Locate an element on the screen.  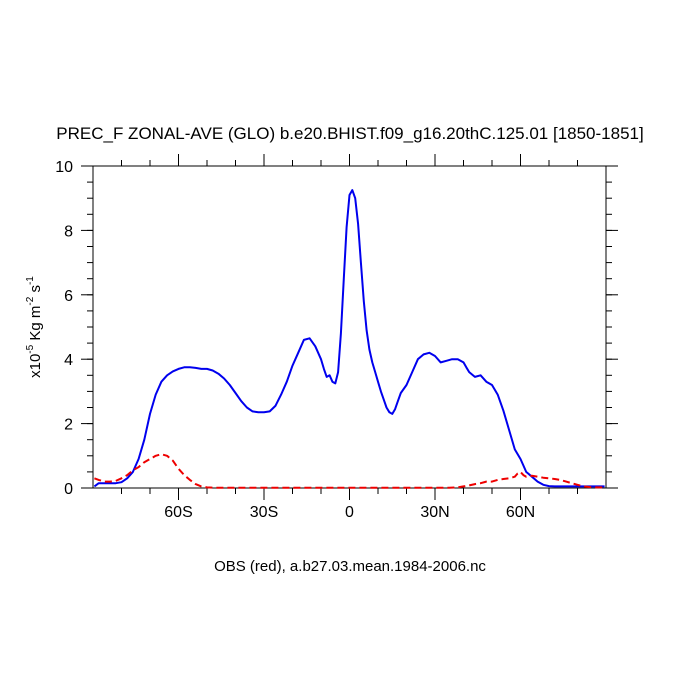
y-label-units2: s is located at coordinates (35, 291).